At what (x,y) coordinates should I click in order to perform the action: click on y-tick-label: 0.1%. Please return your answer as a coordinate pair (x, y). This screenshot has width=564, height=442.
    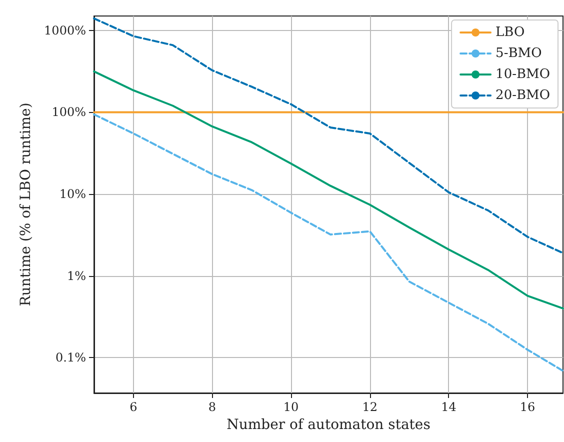
    Looking at the image, I should click on (71, 357).